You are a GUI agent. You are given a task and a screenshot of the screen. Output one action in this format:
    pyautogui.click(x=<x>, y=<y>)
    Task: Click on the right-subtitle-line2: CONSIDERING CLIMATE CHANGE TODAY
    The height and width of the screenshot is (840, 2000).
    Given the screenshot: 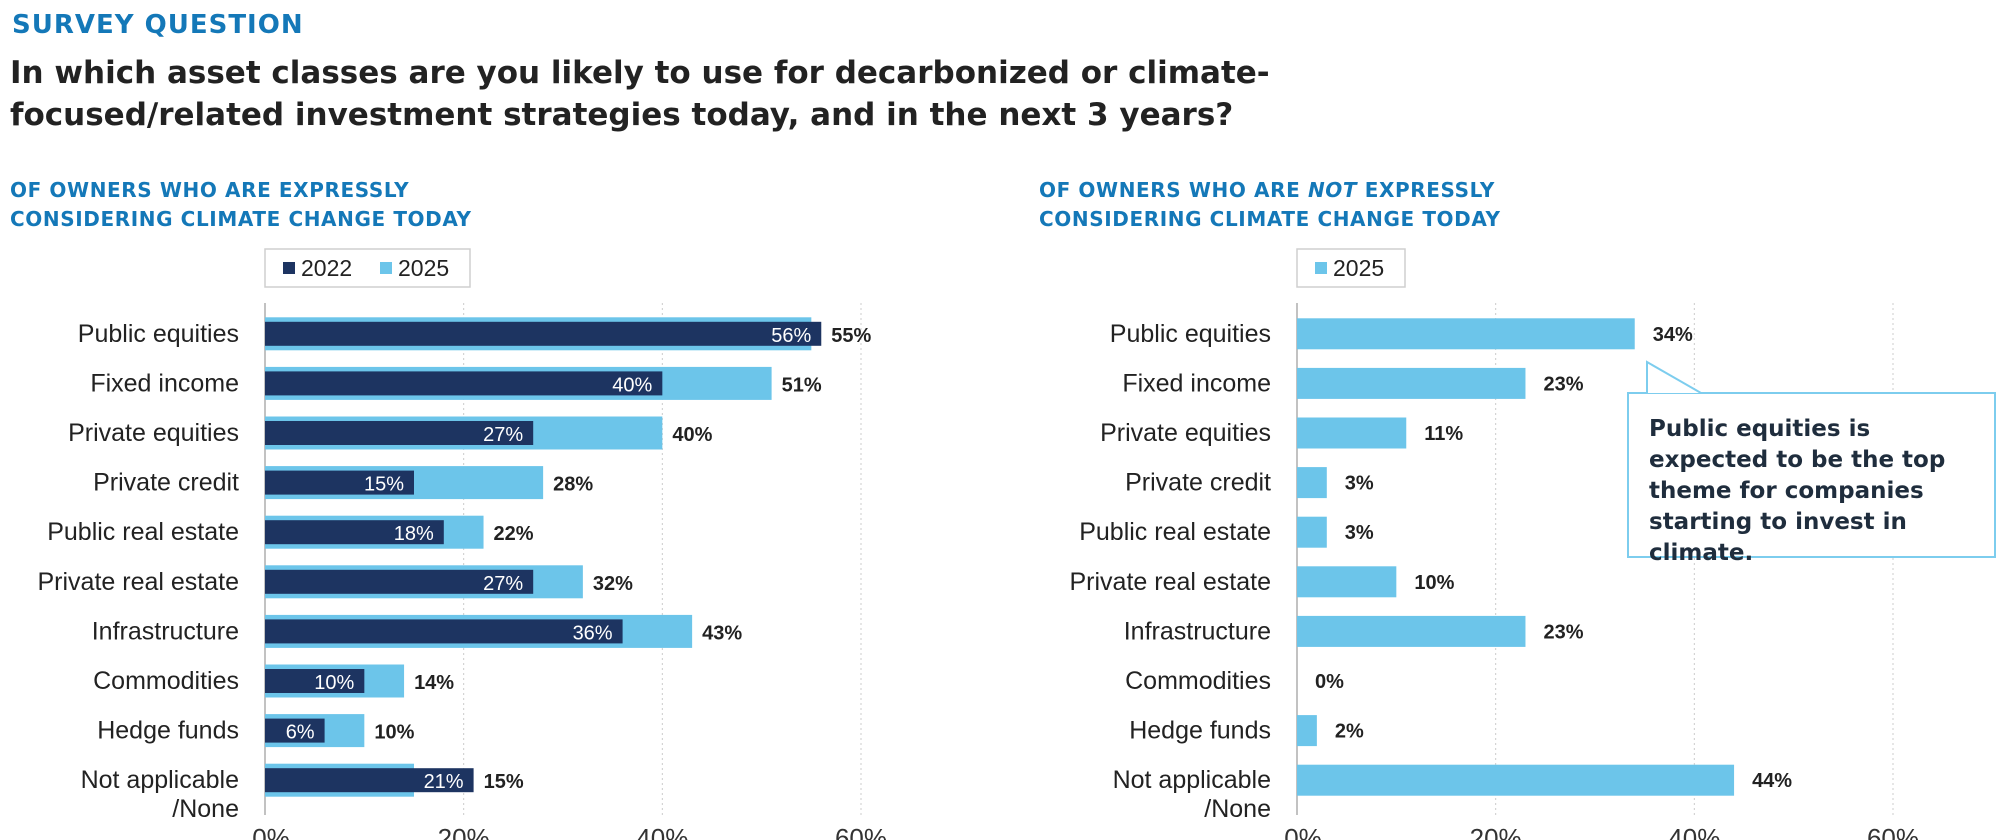 What is the action you would take?
    pyautogui.click(x=1270, y=219)
    